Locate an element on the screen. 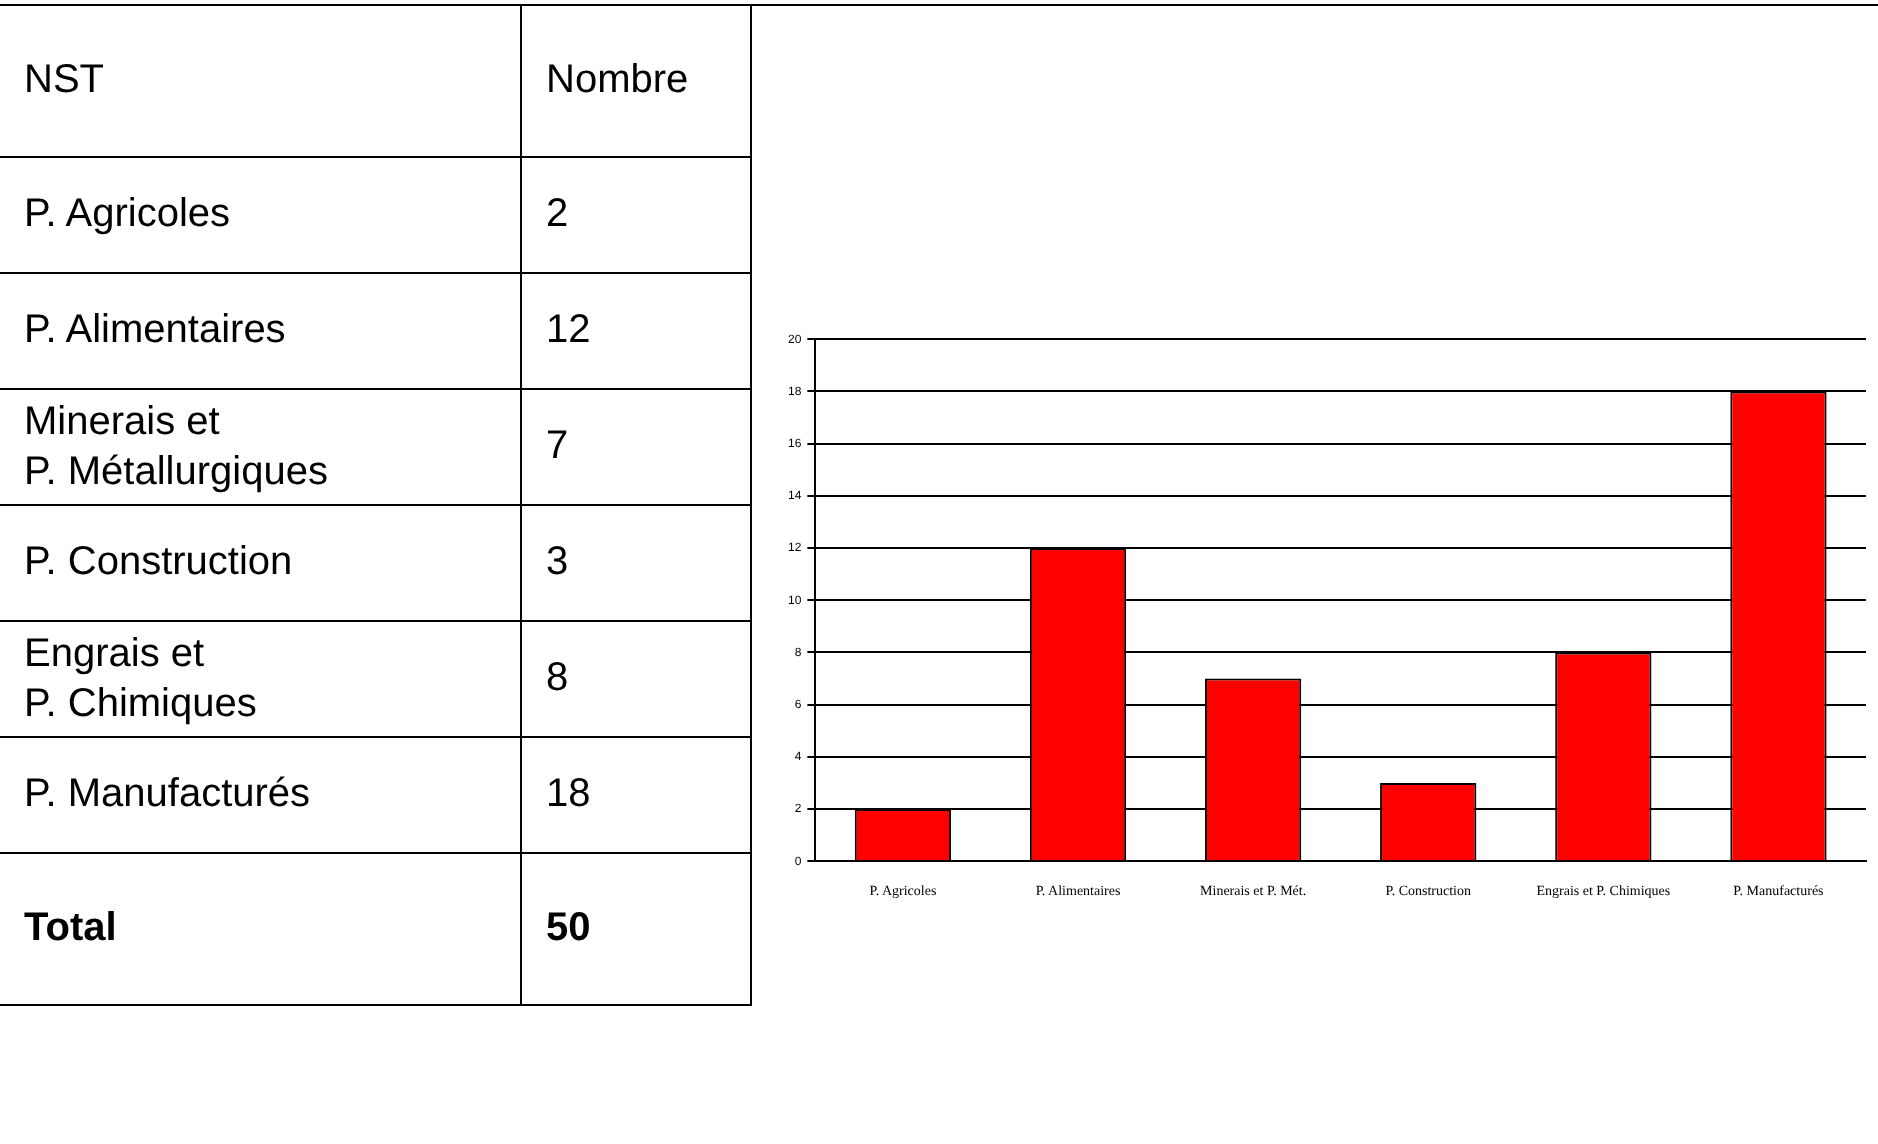 The width and height of the screenshot is (1878, 1144). text: Engrais et P. Chimiques is located at coordinates (260, 679).